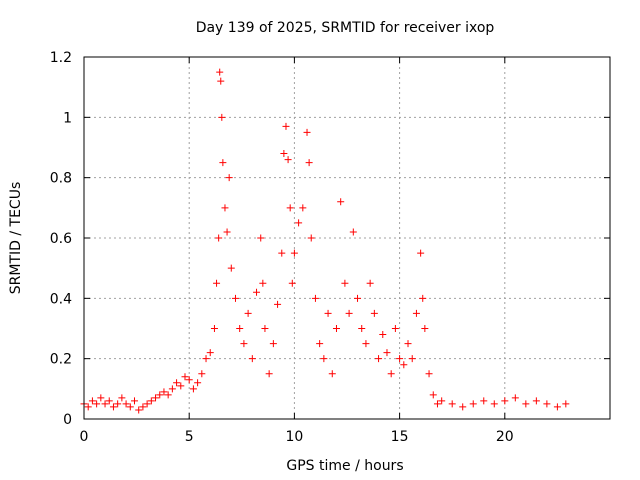  What do you see at coordinates (67, 118) in the screenshot?
I see `y-tick-label: 1` at bounding box center [67, 118].